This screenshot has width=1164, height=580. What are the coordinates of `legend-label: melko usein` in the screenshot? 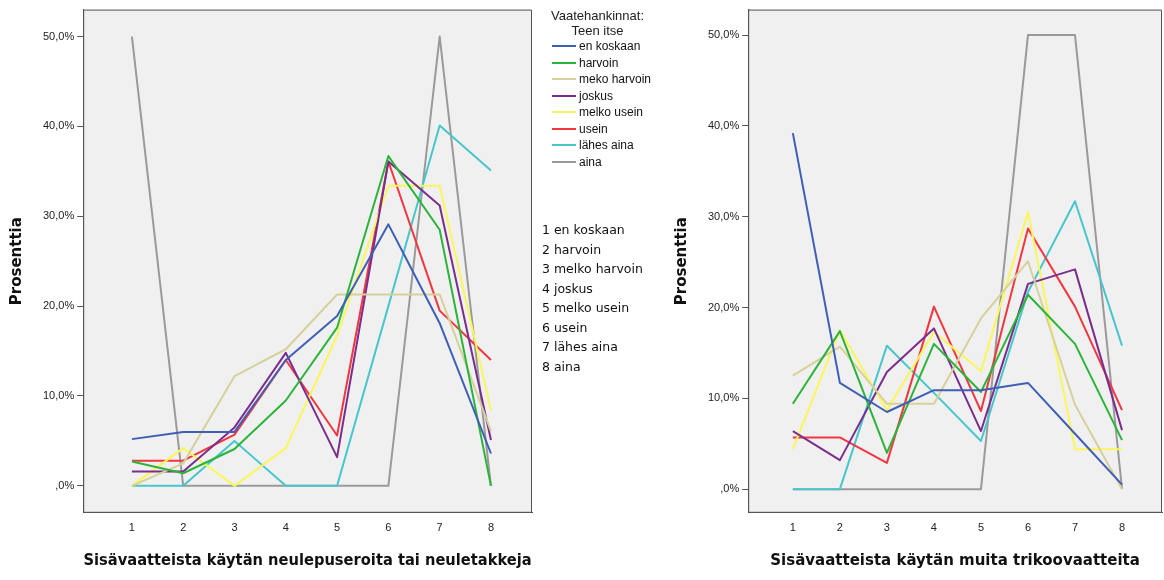 It's located at (611, 112).